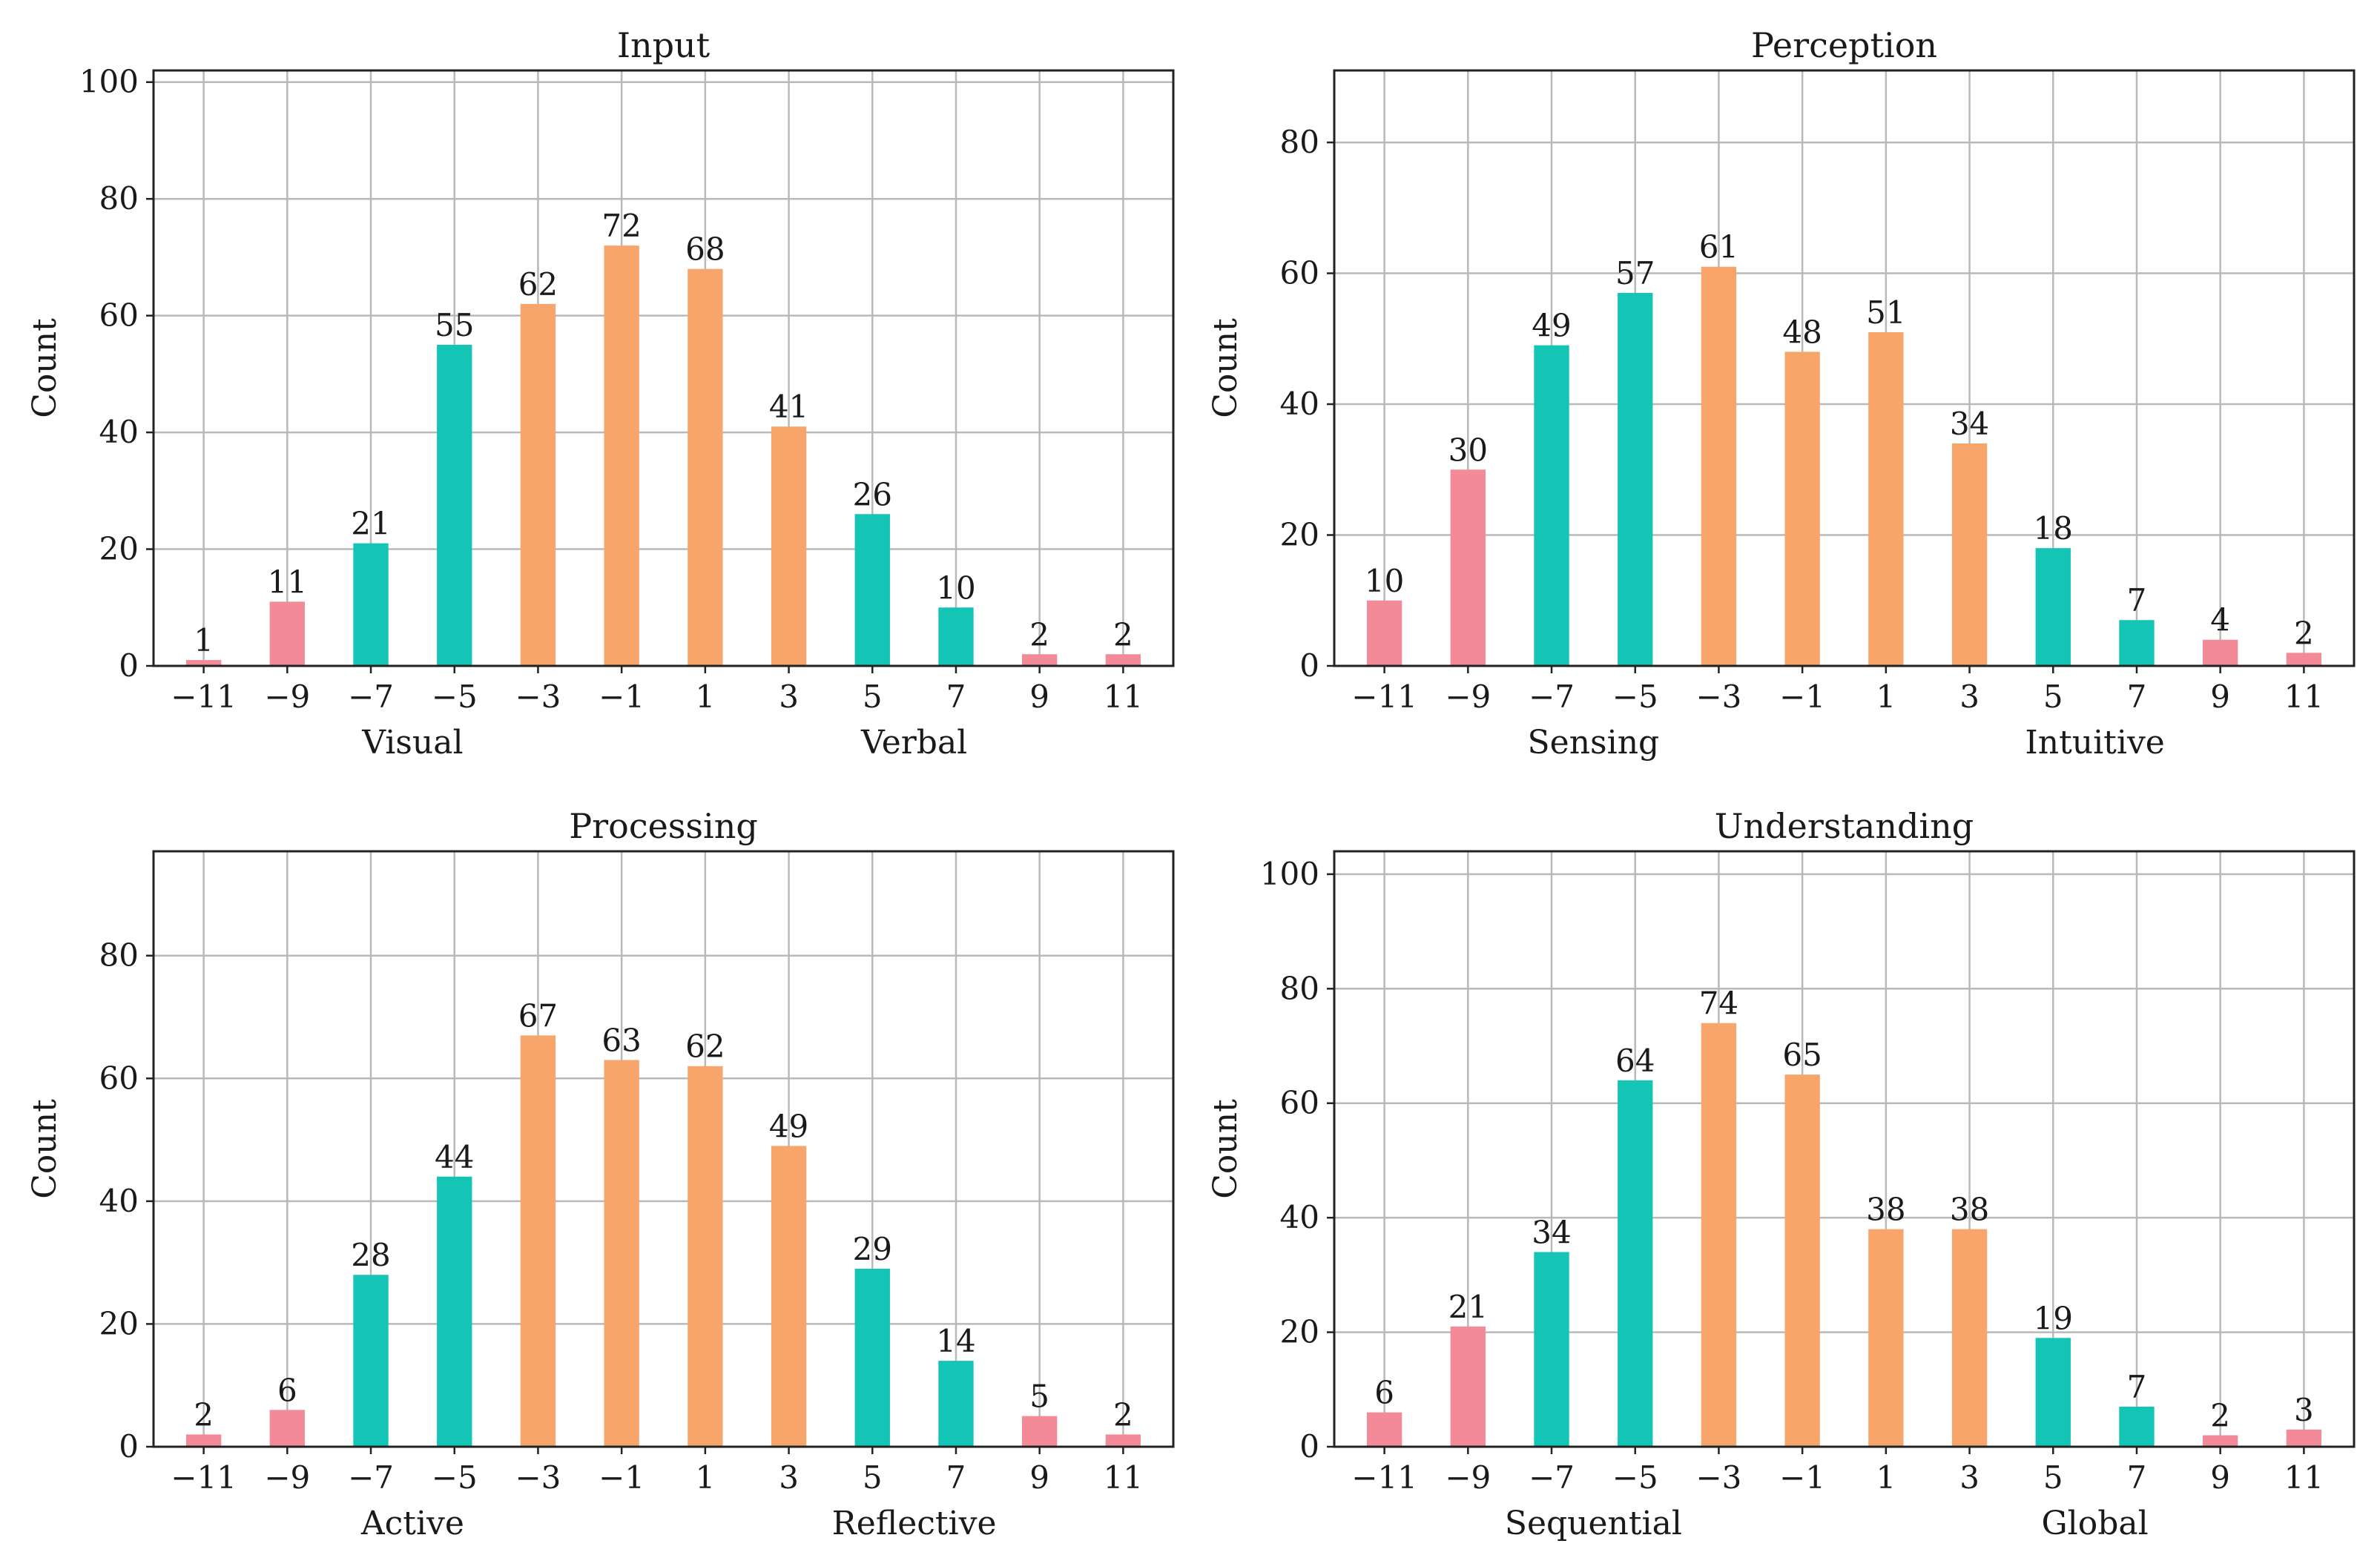 This screenshot has height=1555, width=2380. Describe the element at coordinates (664, 45) in the screenshot. I see `chart-title: Input` at that location.